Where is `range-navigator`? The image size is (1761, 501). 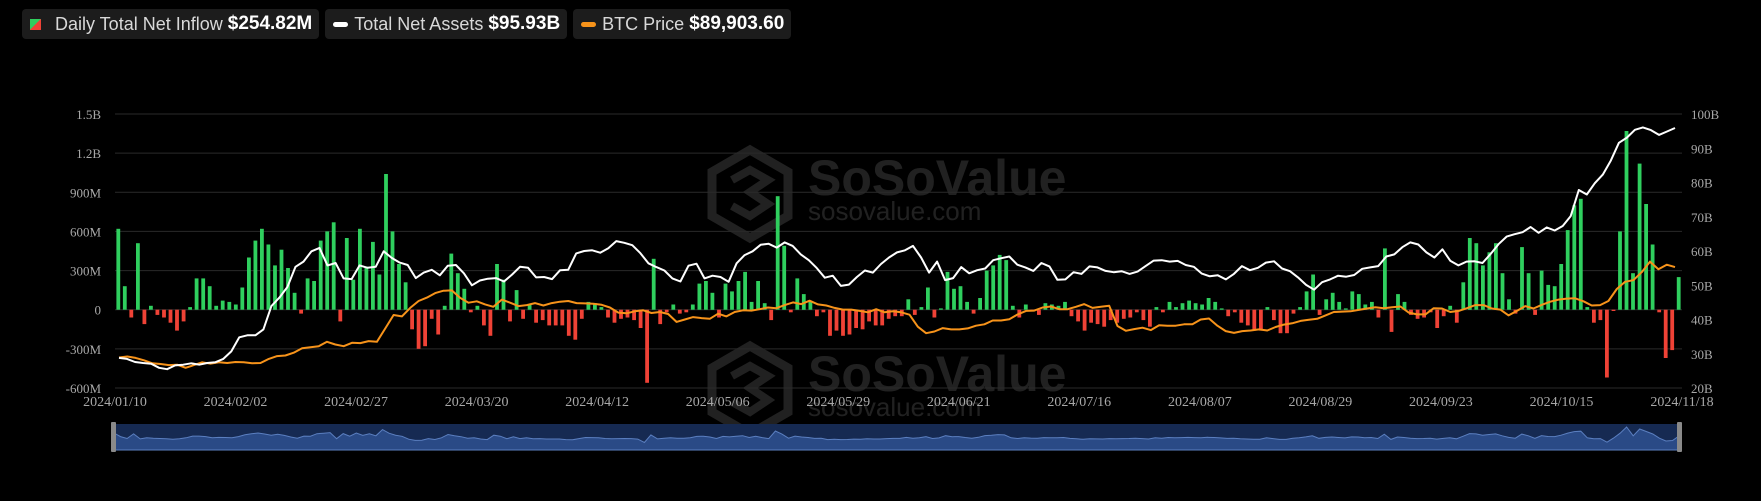
range-navigator is located at coordinates (896, 437).